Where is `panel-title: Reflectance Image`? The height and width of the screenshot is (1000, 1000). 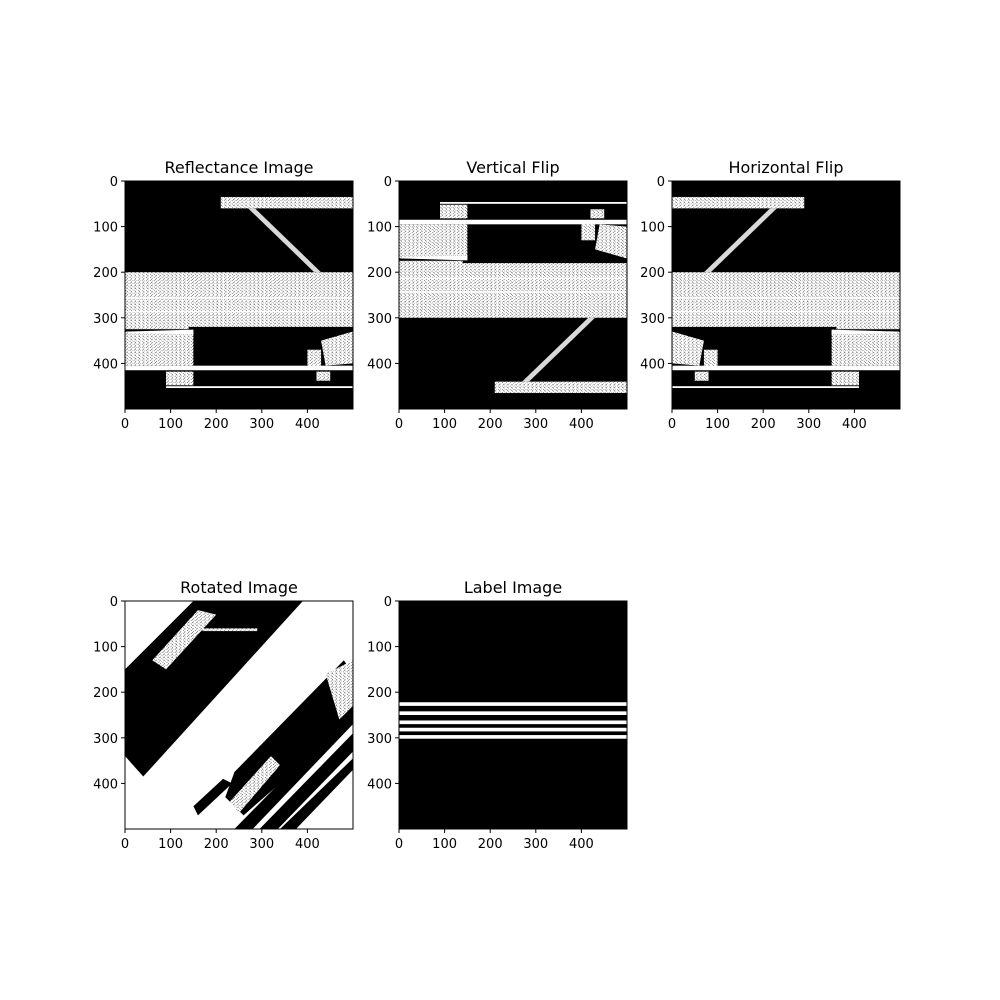 panel-title: Reflectance Image is located at coordinates (238, 167).